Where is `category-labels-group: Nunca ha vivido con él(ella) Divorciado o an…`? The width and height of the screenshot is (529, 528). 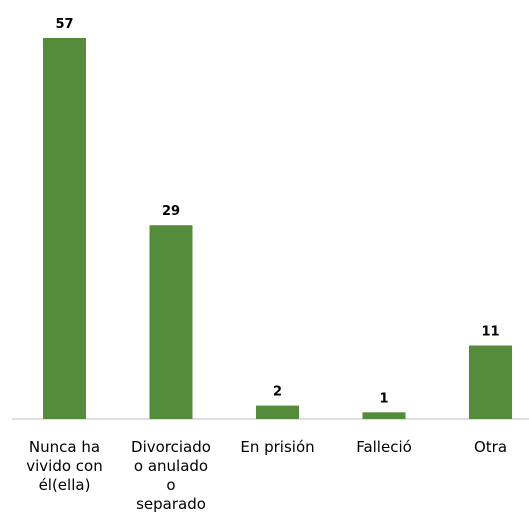
category-labels-group: Nunca ha vivido con él(ella) Divorciado o an… is located at coordinates (266, 475).